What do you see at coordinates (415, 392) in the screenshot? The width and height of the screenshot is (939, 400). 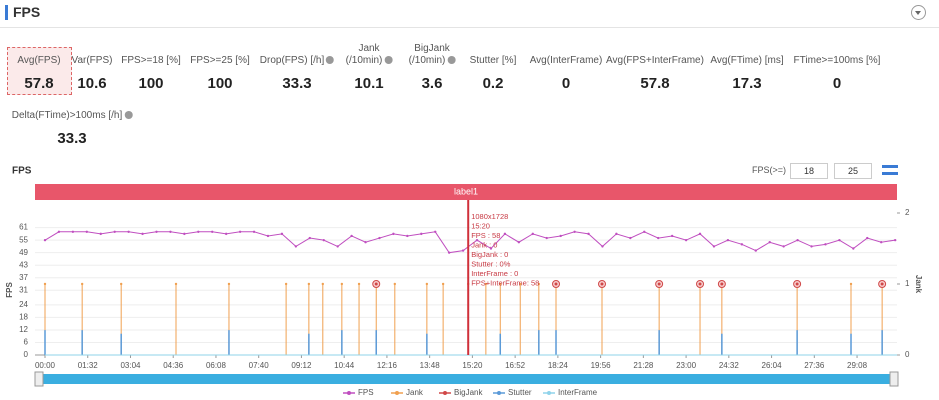 I see `legend-label: Jank` at bounding box center [415, 392].